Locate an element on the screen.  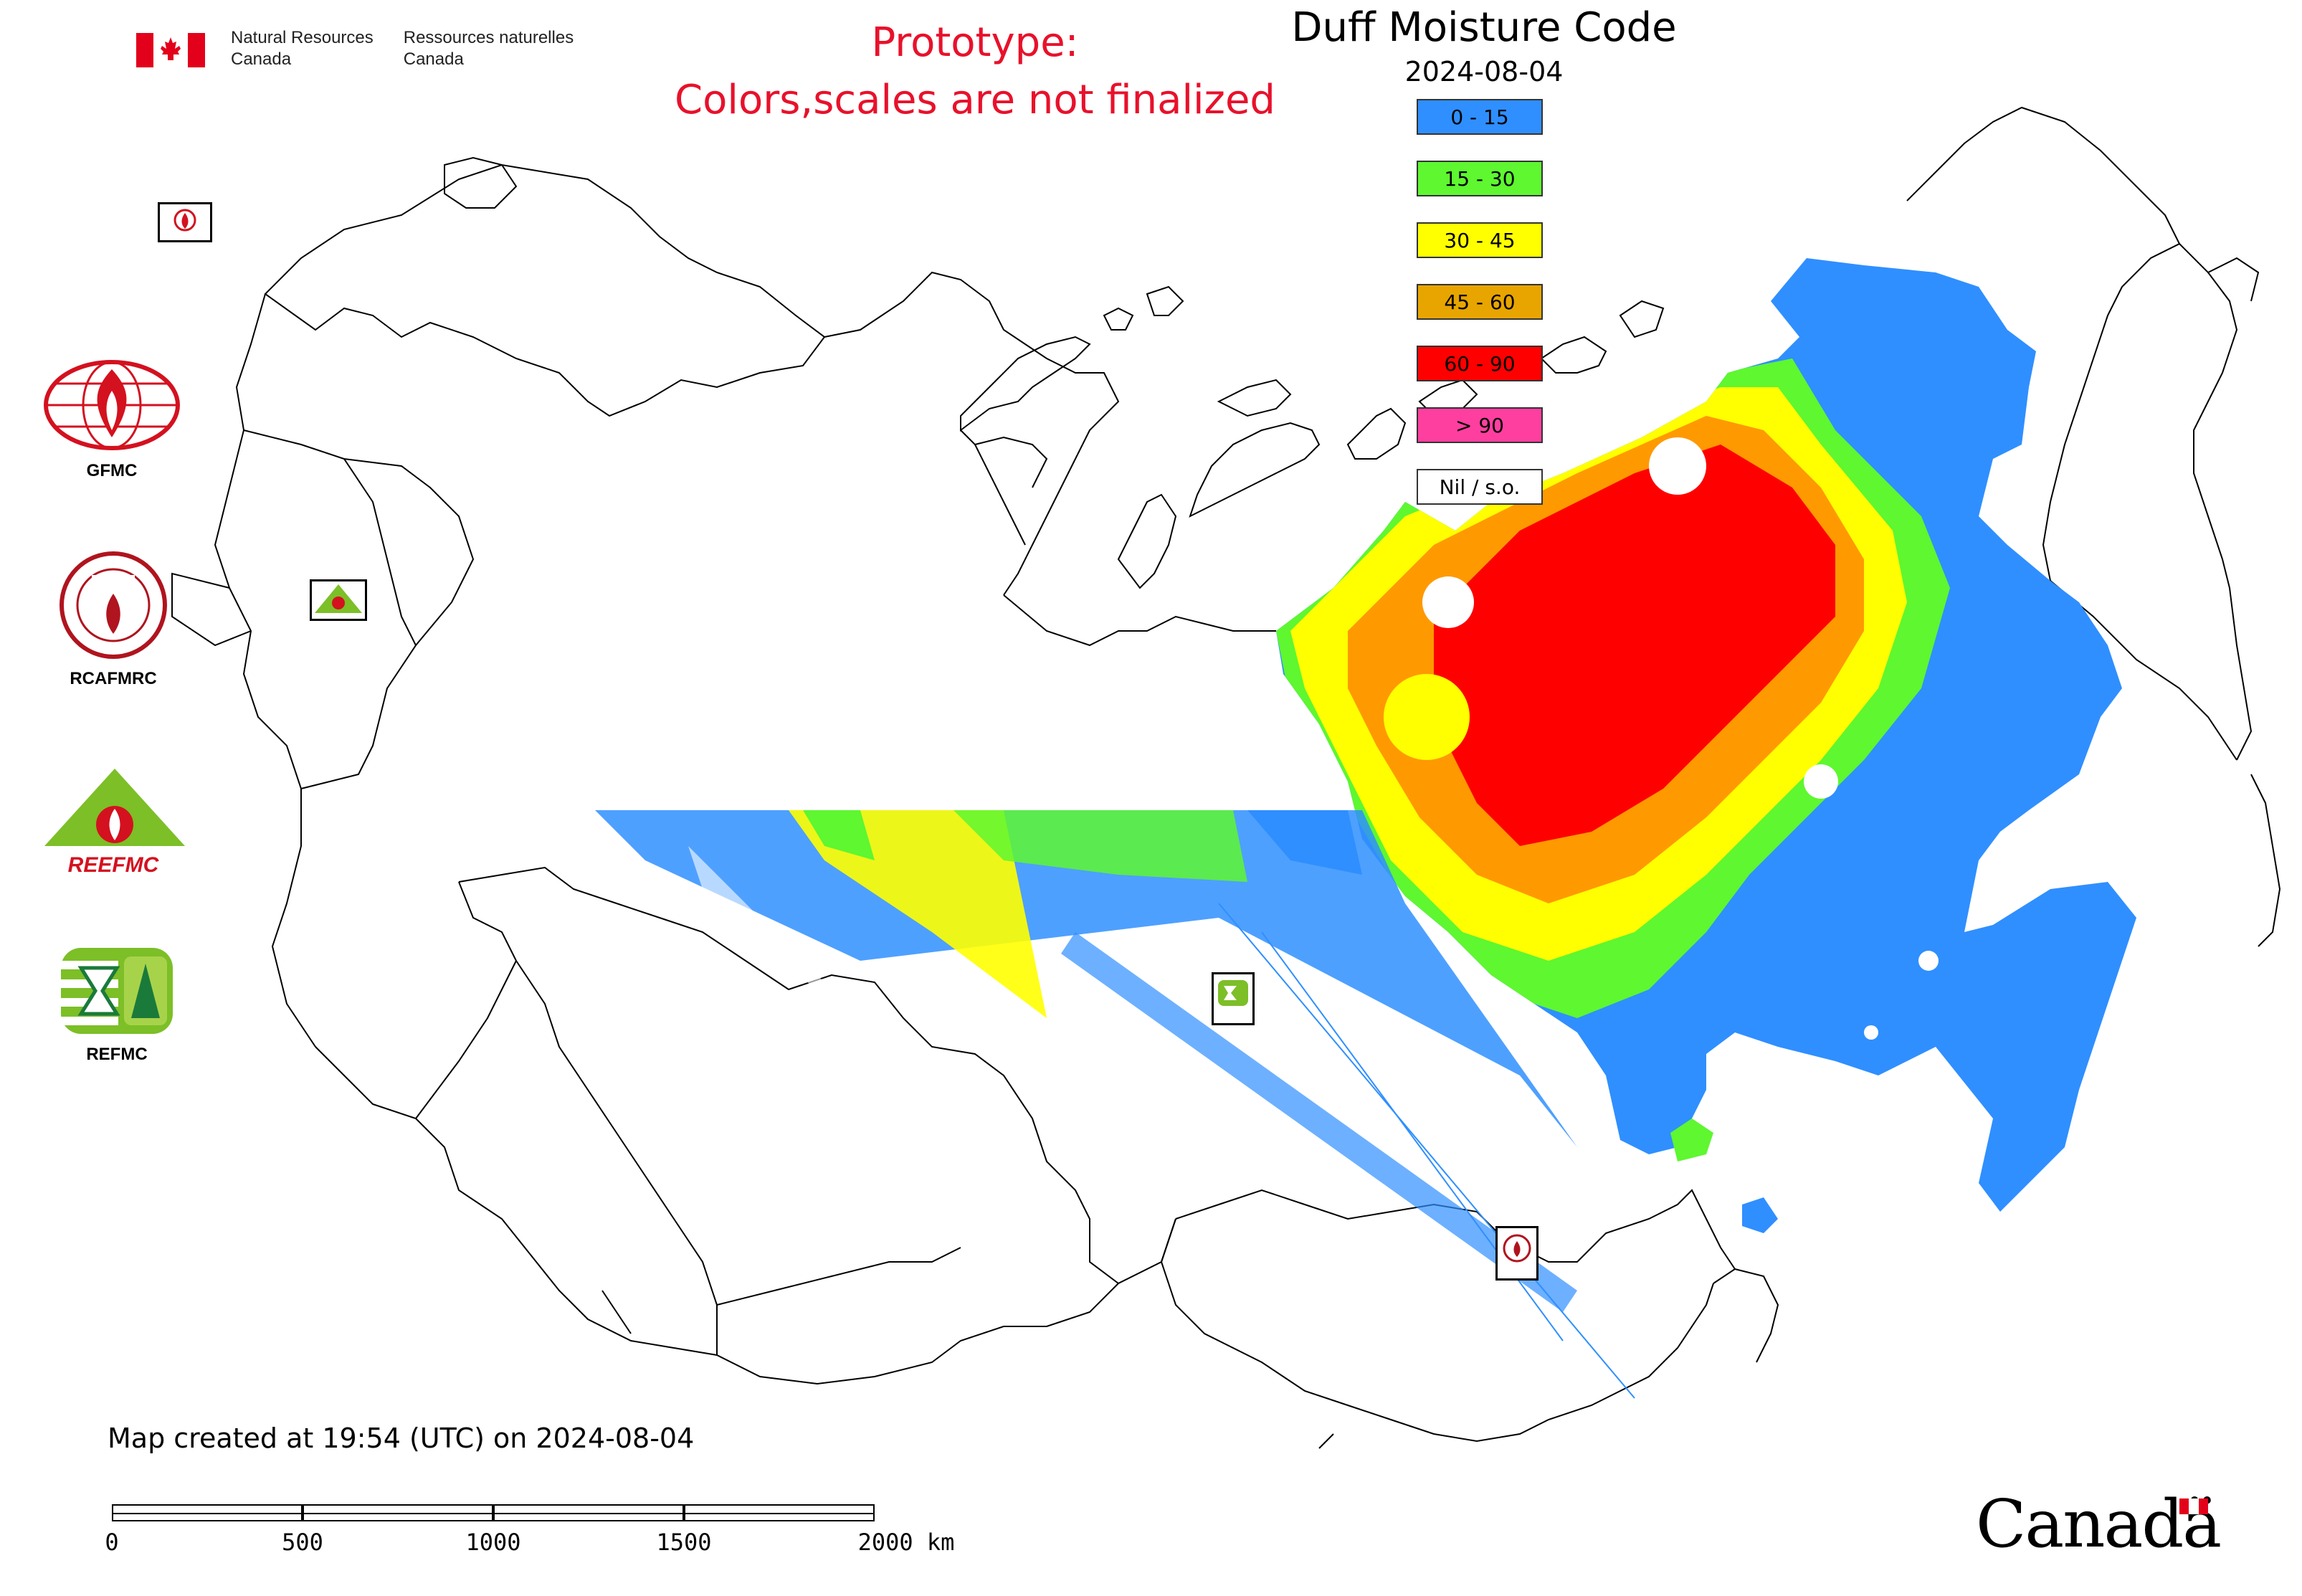
partner-label: GFMC is located at coordinates (112, 470).